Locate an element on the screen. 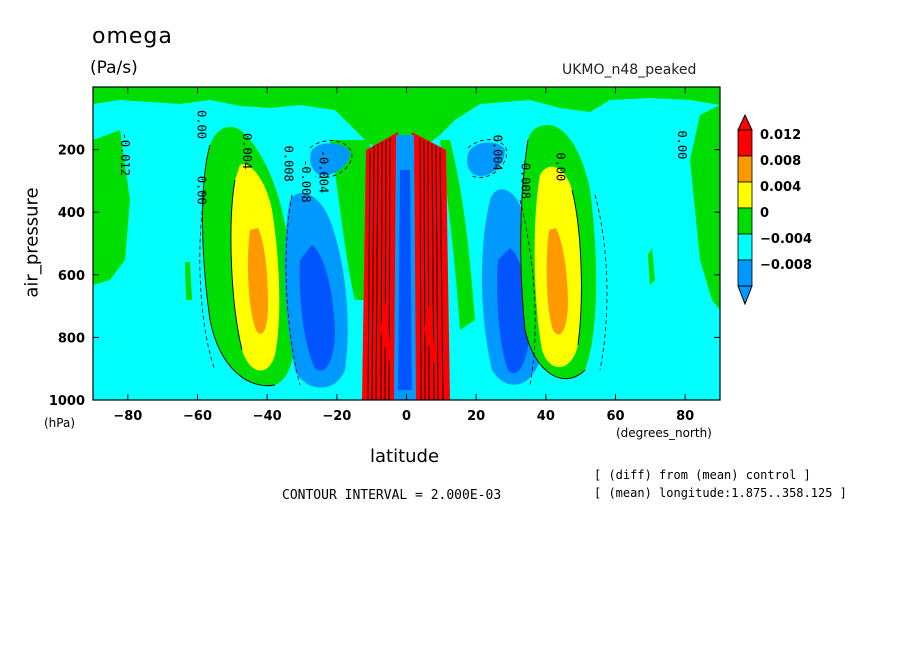 The image size is (904, 654). north-positive-orange is located at coordinates (557, 281).